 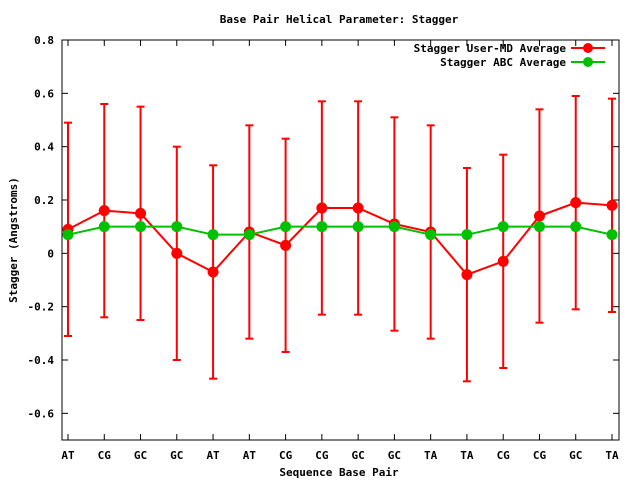 I want to click on series-line-abc, so click(x=340, y=230).